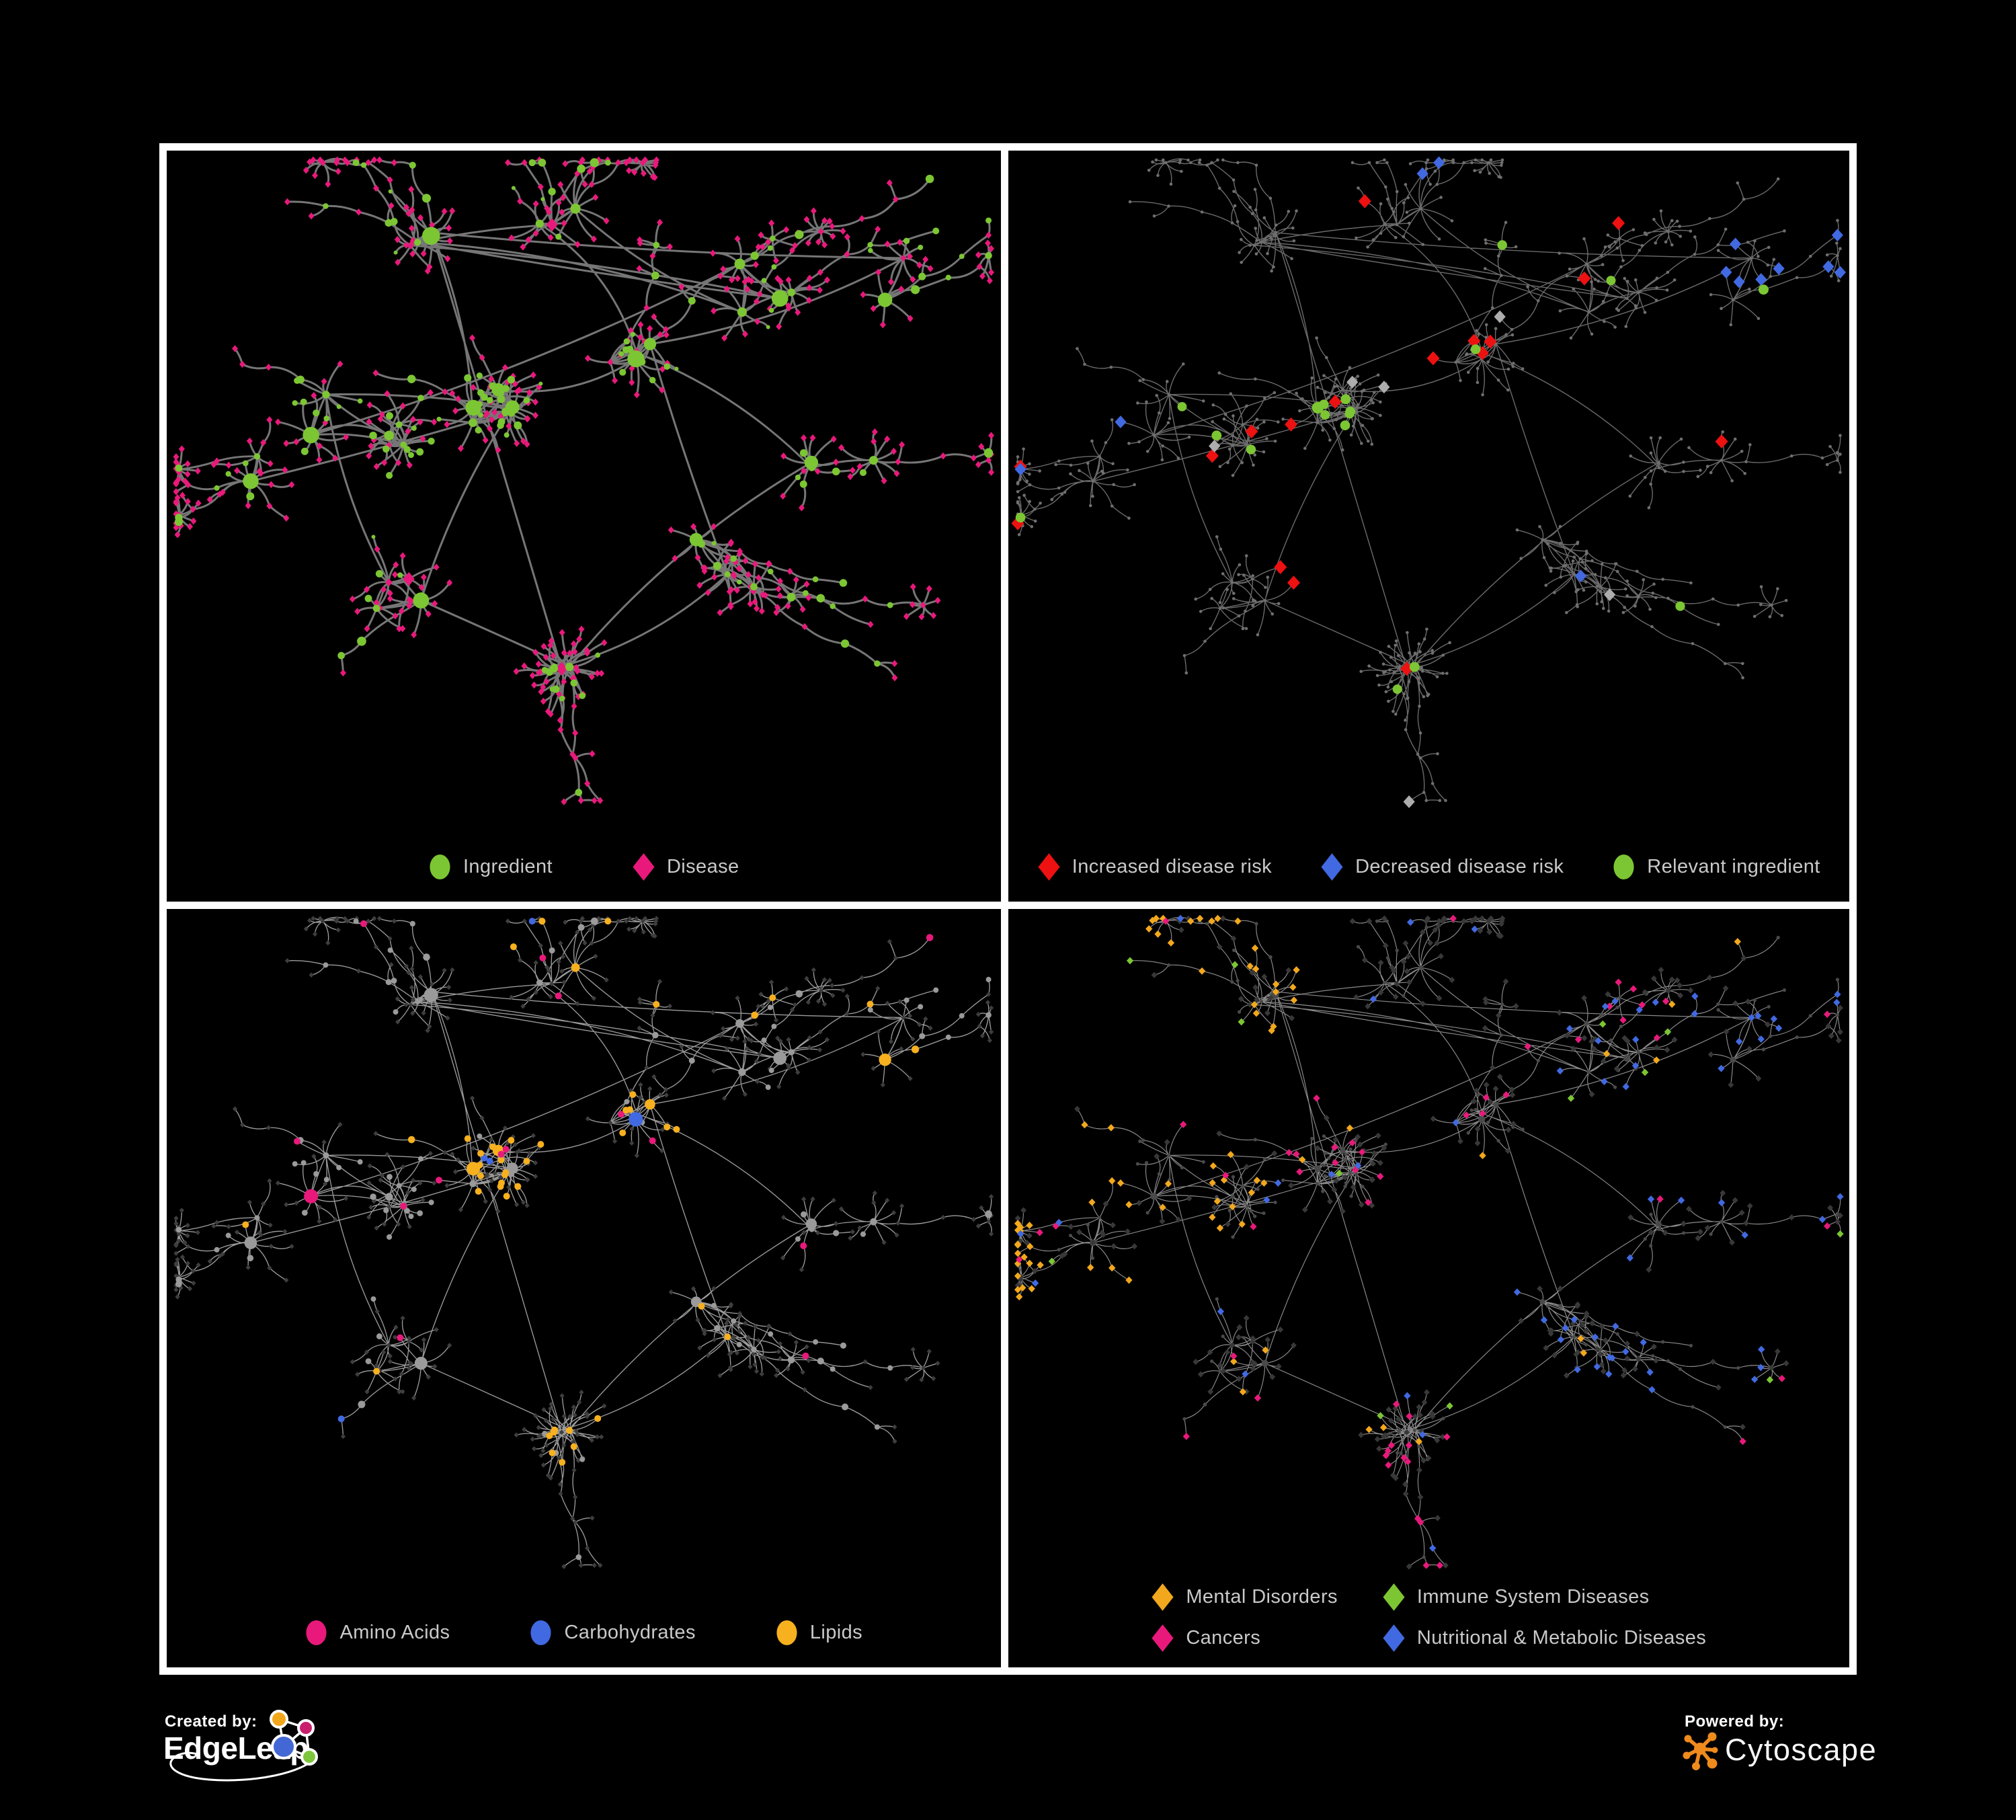  I want to click on cytoscape-logo, so click(1700, 1751).